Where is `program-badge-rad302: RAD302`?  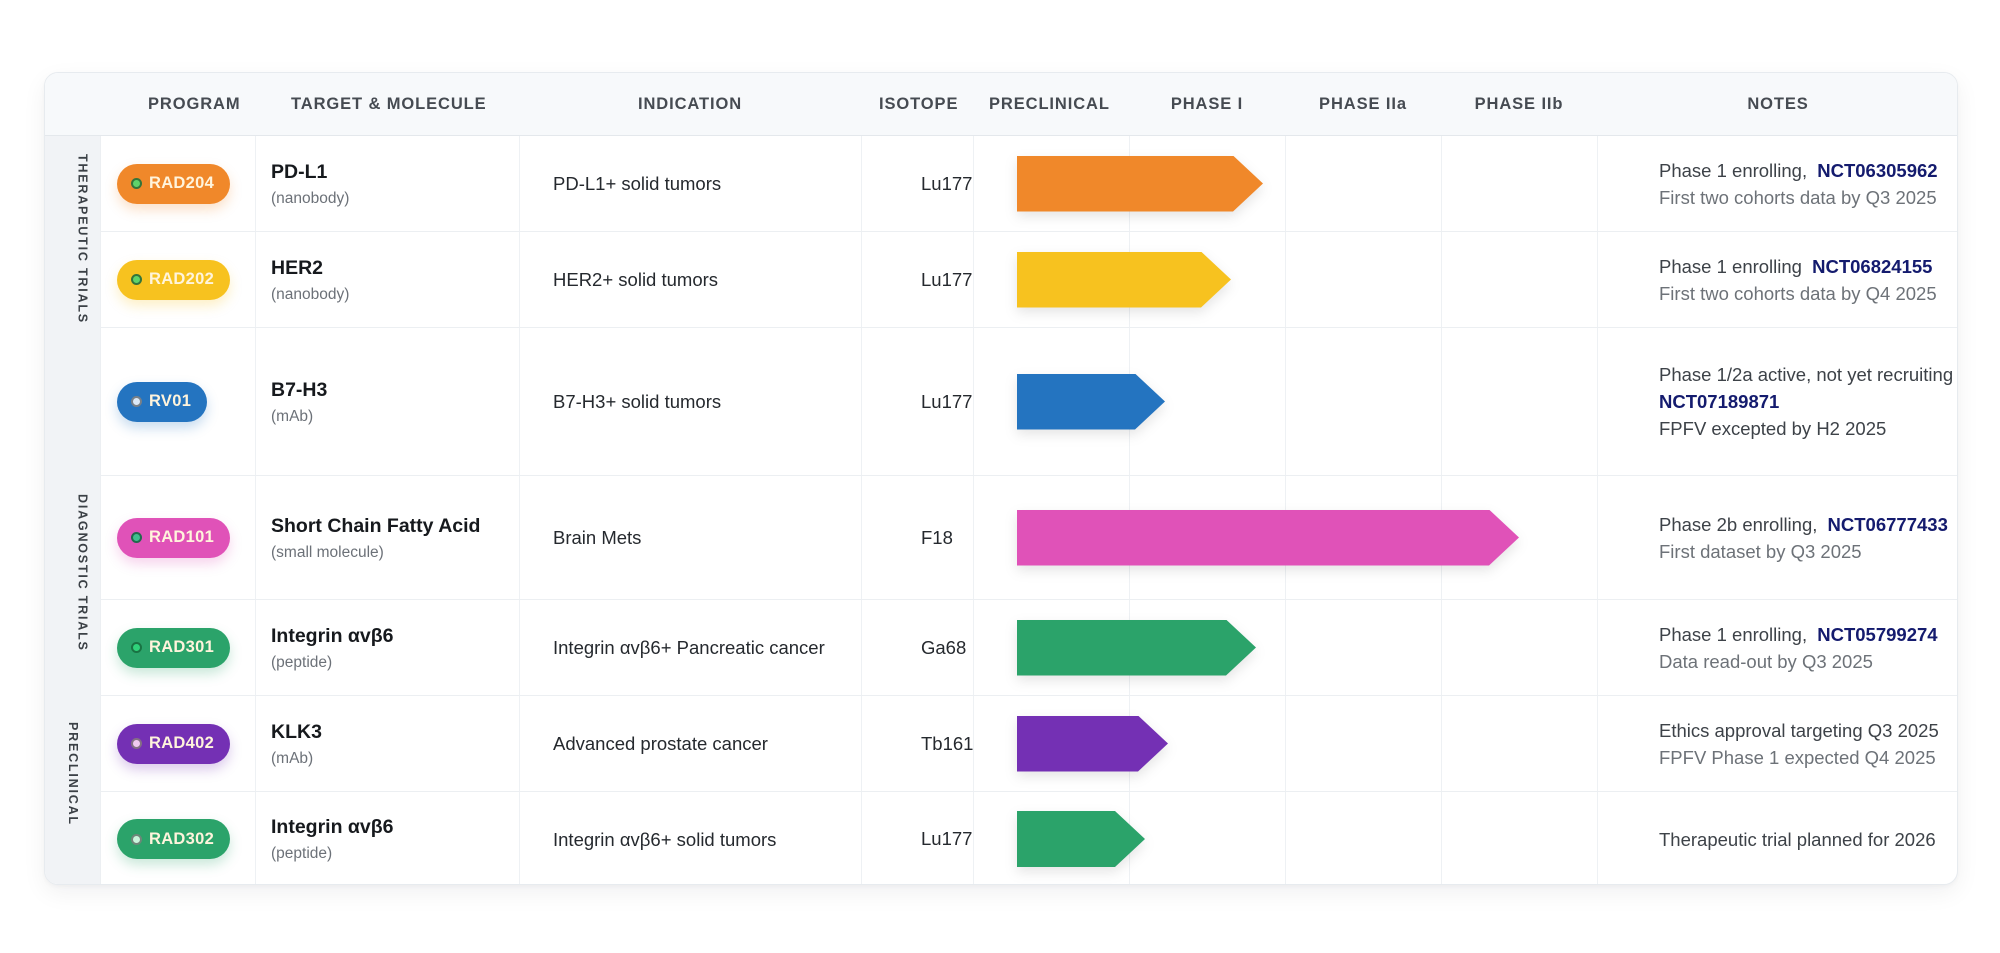 program-badge-rad302: RAD302 is located at coordinates (174, 839).